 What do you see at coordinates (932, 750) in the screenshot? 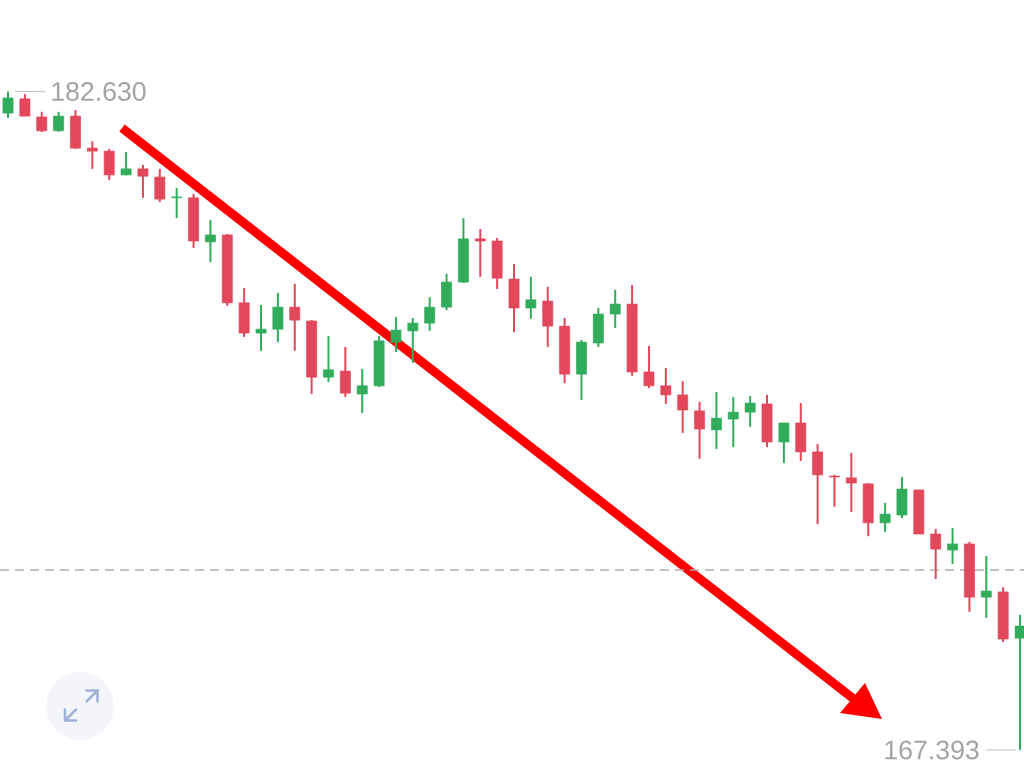
I see `annotation: 167.393` at bounding box center [932, 750].